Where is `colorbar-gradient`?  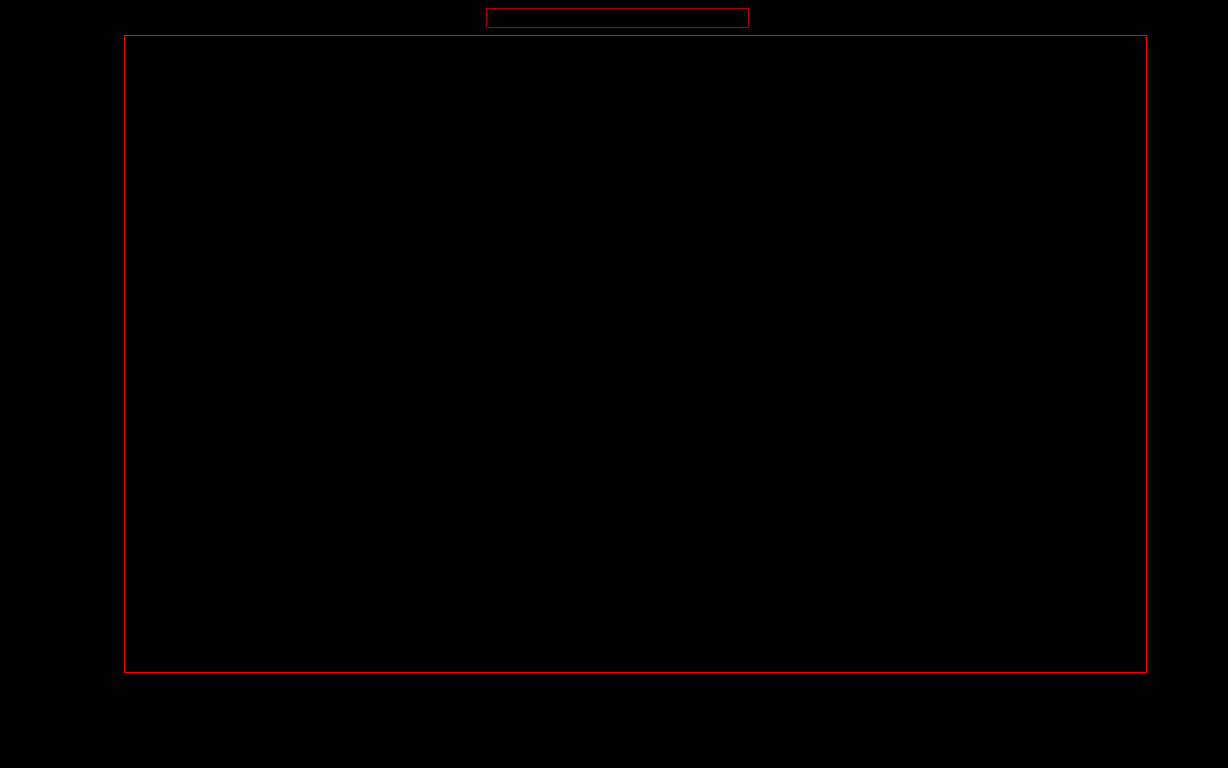
colorbar-gradient is located at coordinates (617, 18).